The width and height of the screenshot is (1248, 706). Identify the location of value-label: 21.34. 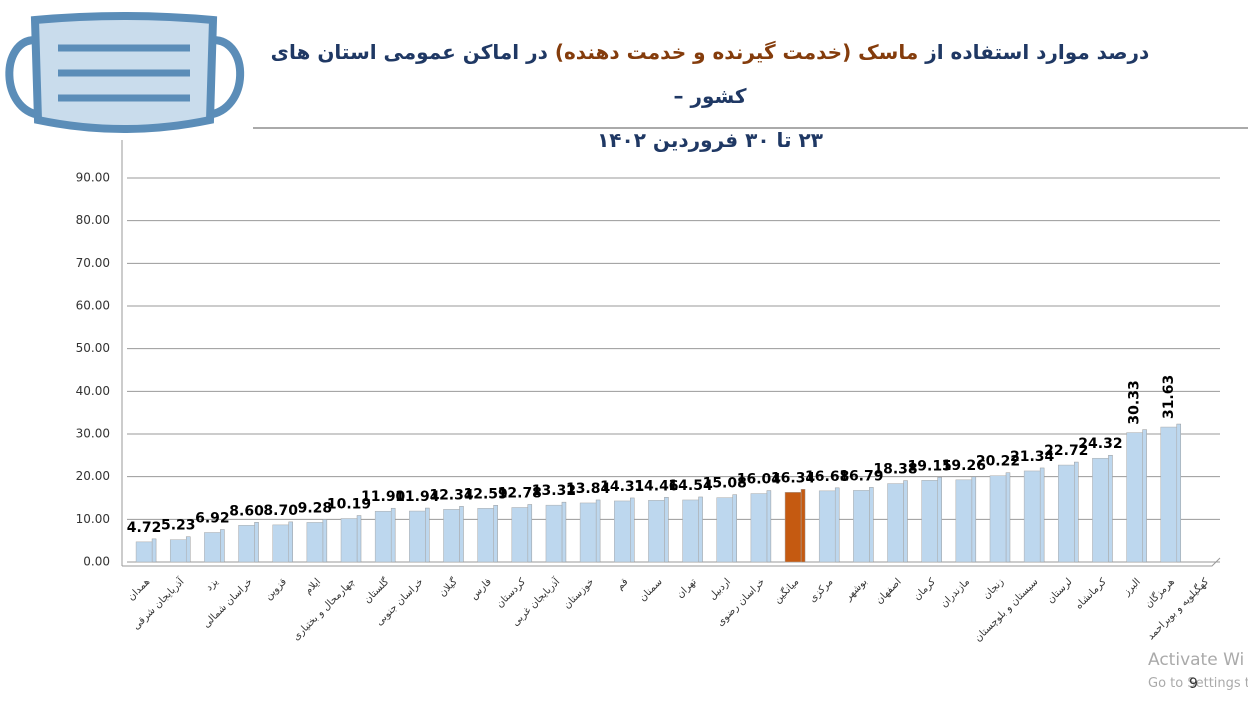
(1032, 457).